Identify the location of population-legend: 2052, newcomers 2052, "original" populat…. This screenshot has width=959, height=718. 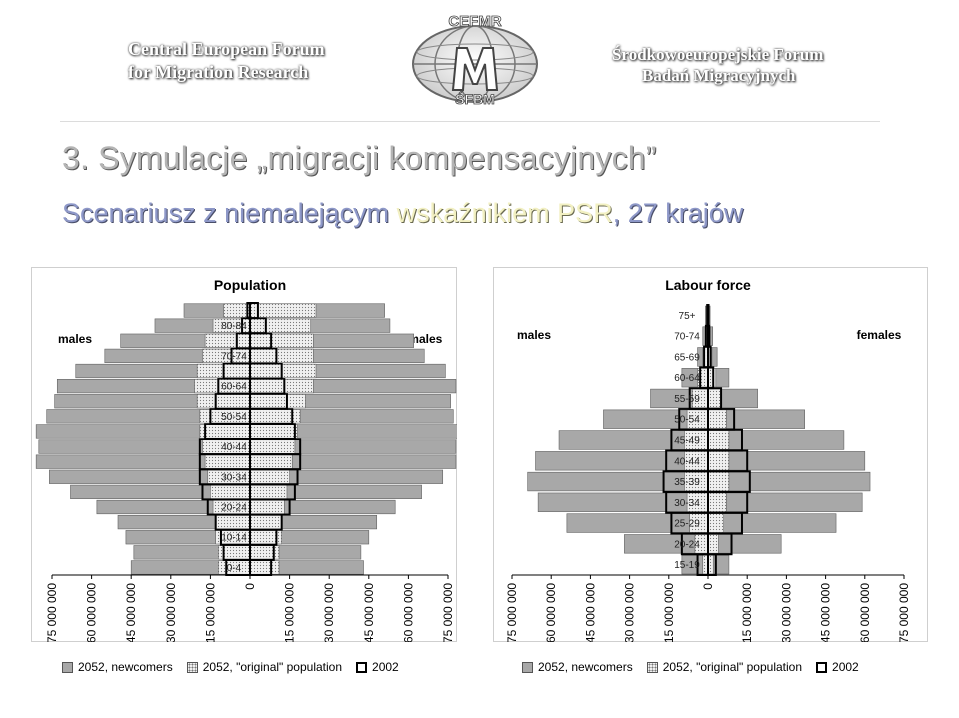
(230, 667).